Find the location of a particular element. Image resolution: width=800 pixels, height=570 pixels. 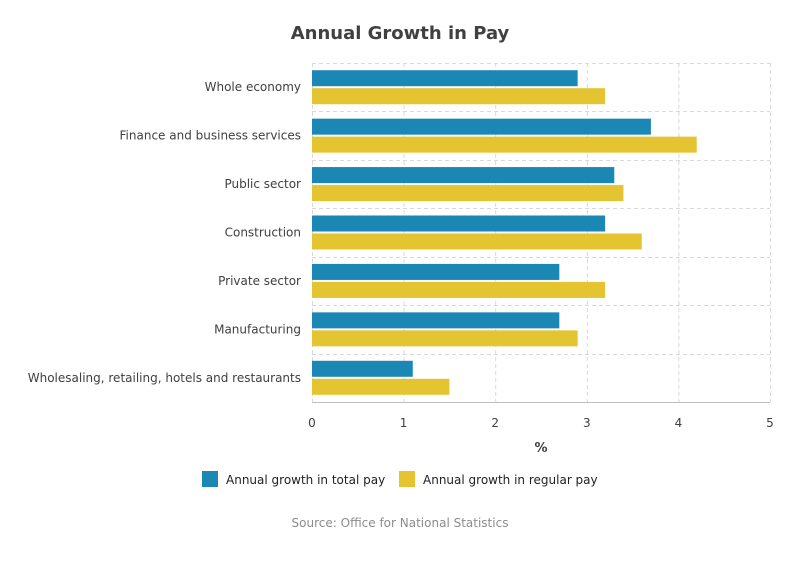

category-label: Private sector is located at coordinates (259, 281).